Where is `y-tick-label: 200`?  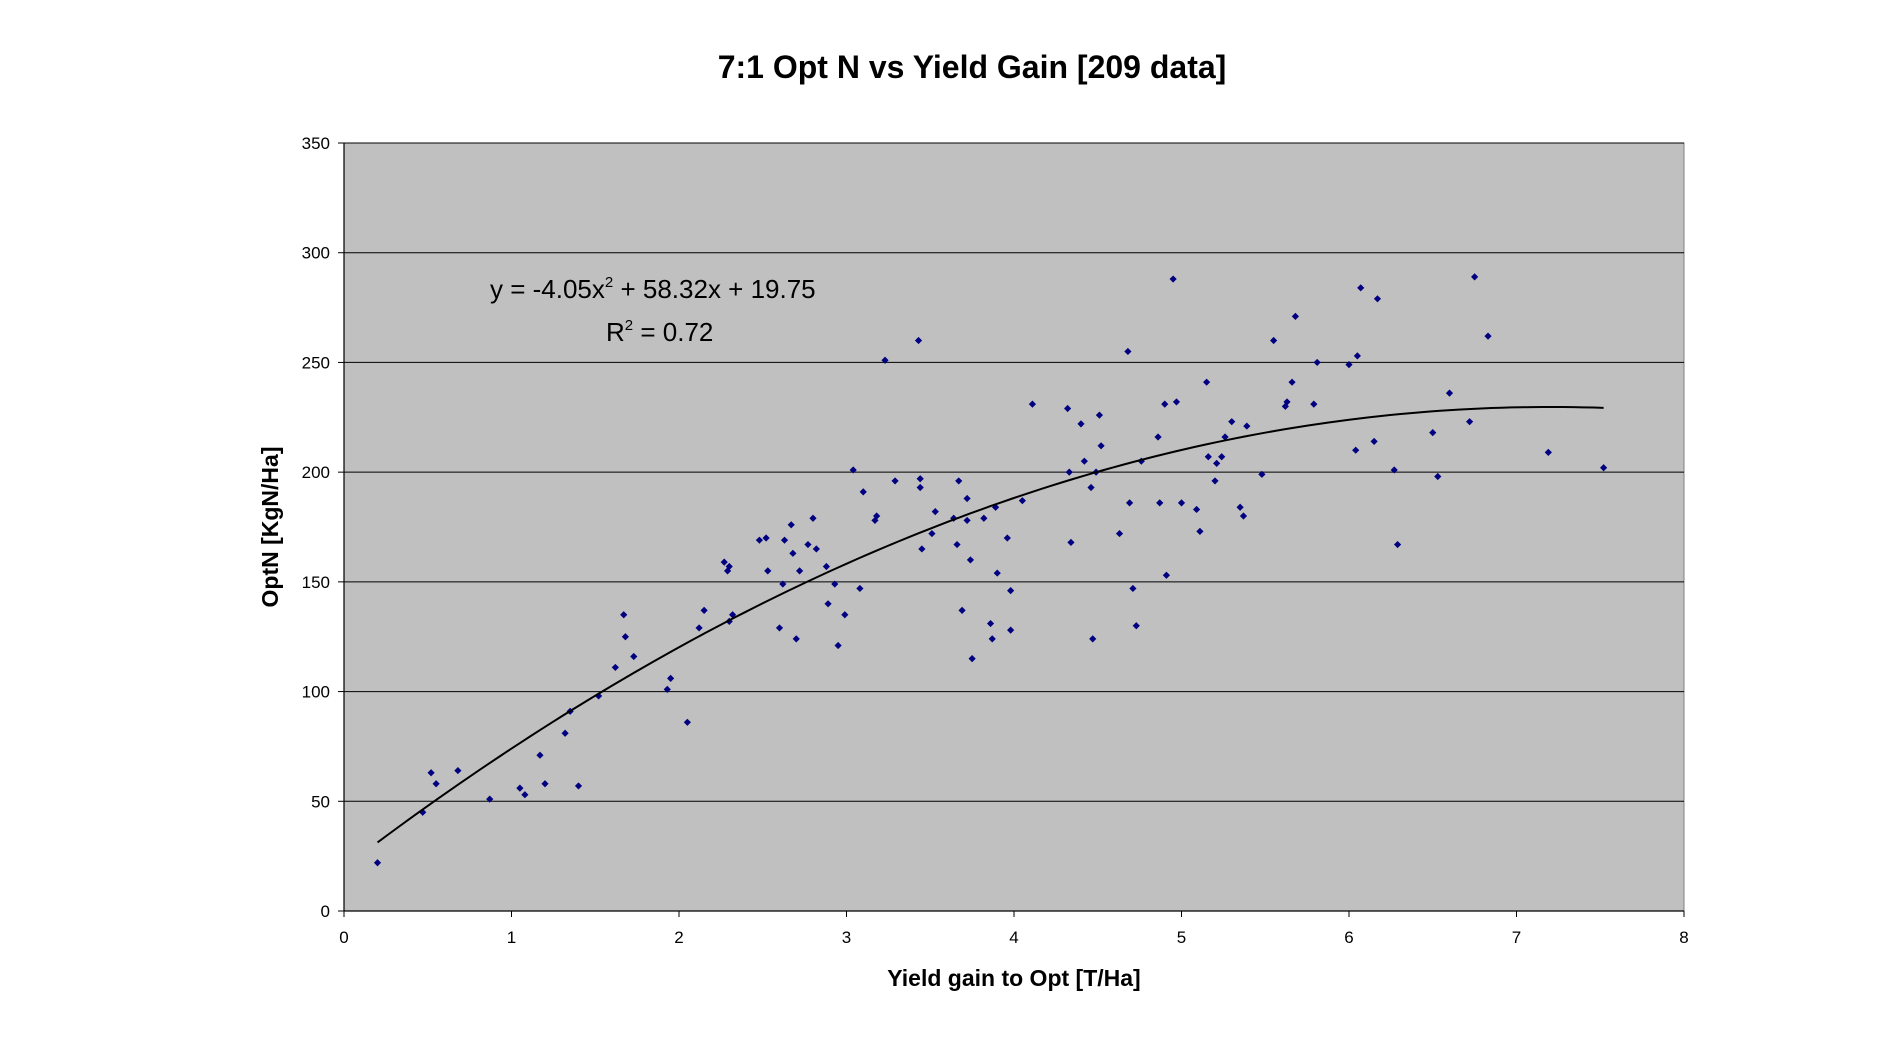
y-tick-label: 200 is located at coordinates (316, 472).